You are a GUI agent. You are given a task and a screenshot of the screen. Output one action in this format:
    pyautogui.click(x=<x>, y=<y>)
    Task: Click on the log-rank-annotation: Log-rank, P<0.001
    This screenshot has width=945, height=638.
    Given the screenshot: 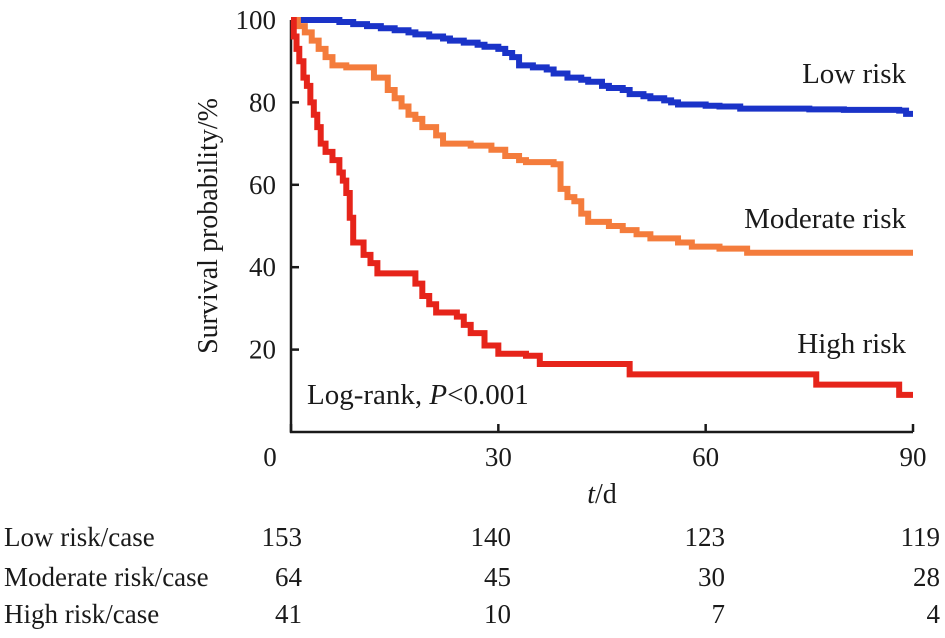 What is the action you would take?
    pyautogui.click(x=418, y=395)
    